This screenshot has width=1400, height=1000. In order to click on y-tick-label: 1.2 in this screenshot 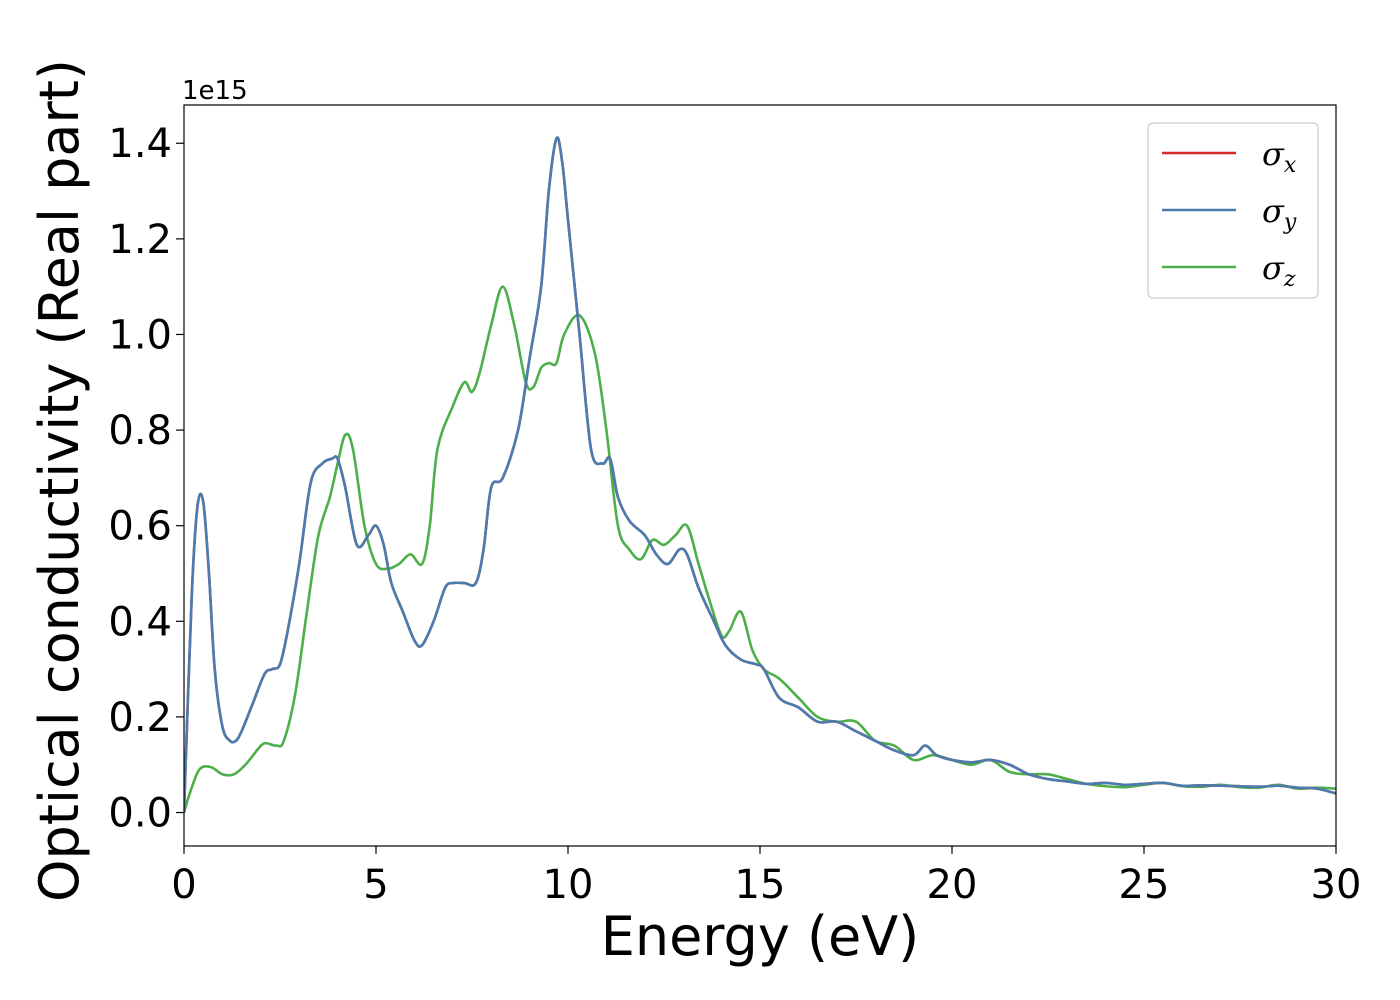, I will do `click(140, 240)`.